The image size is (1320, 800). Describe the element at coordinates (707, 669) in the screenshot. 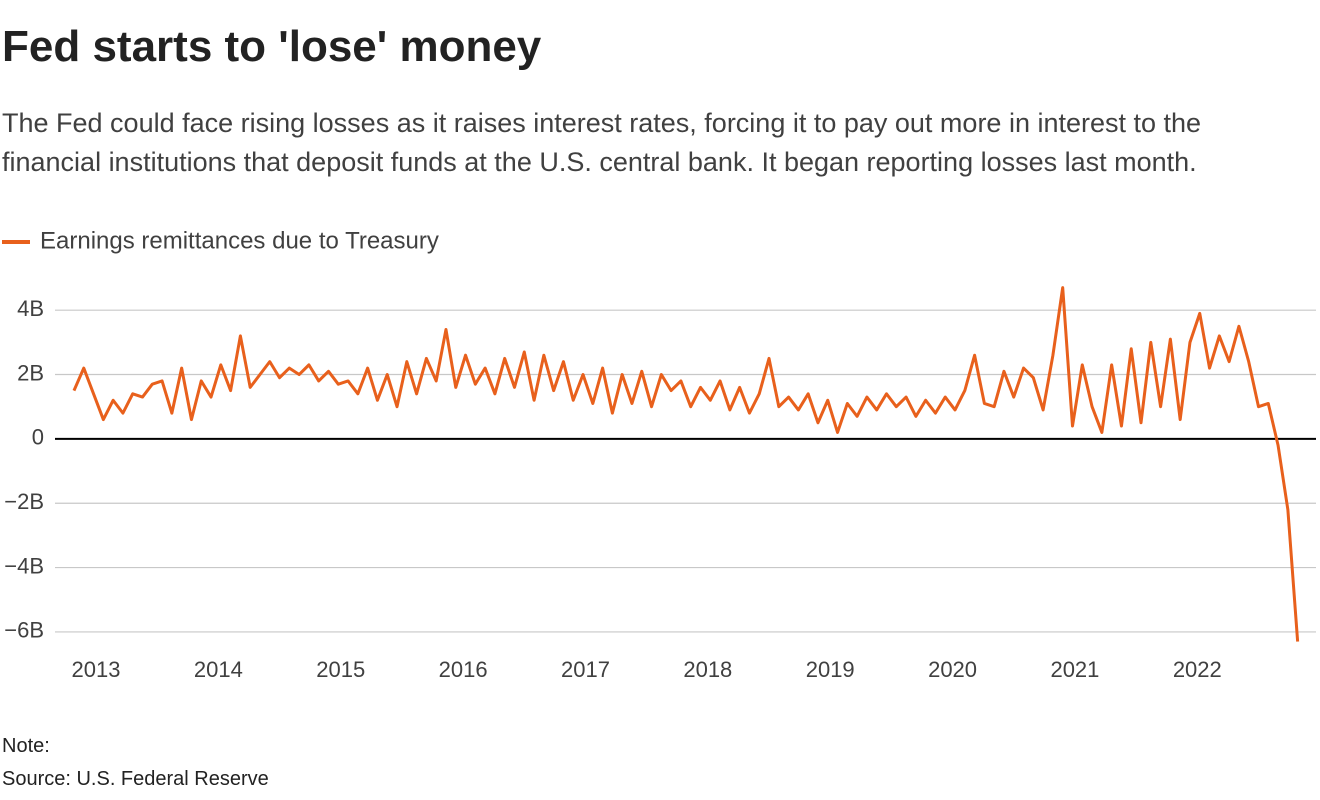

I see `x-tick-label: 2018` at that location.